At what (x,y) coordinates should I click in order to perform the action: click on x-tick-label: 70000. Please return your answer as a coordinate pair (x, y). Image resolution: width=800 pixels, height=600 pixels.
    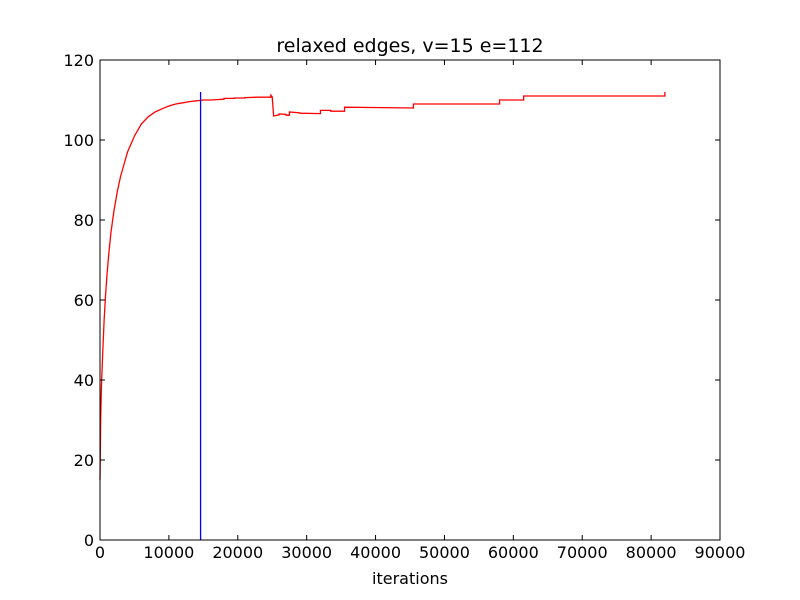
    Looking at the image, I should click on (582, 552).